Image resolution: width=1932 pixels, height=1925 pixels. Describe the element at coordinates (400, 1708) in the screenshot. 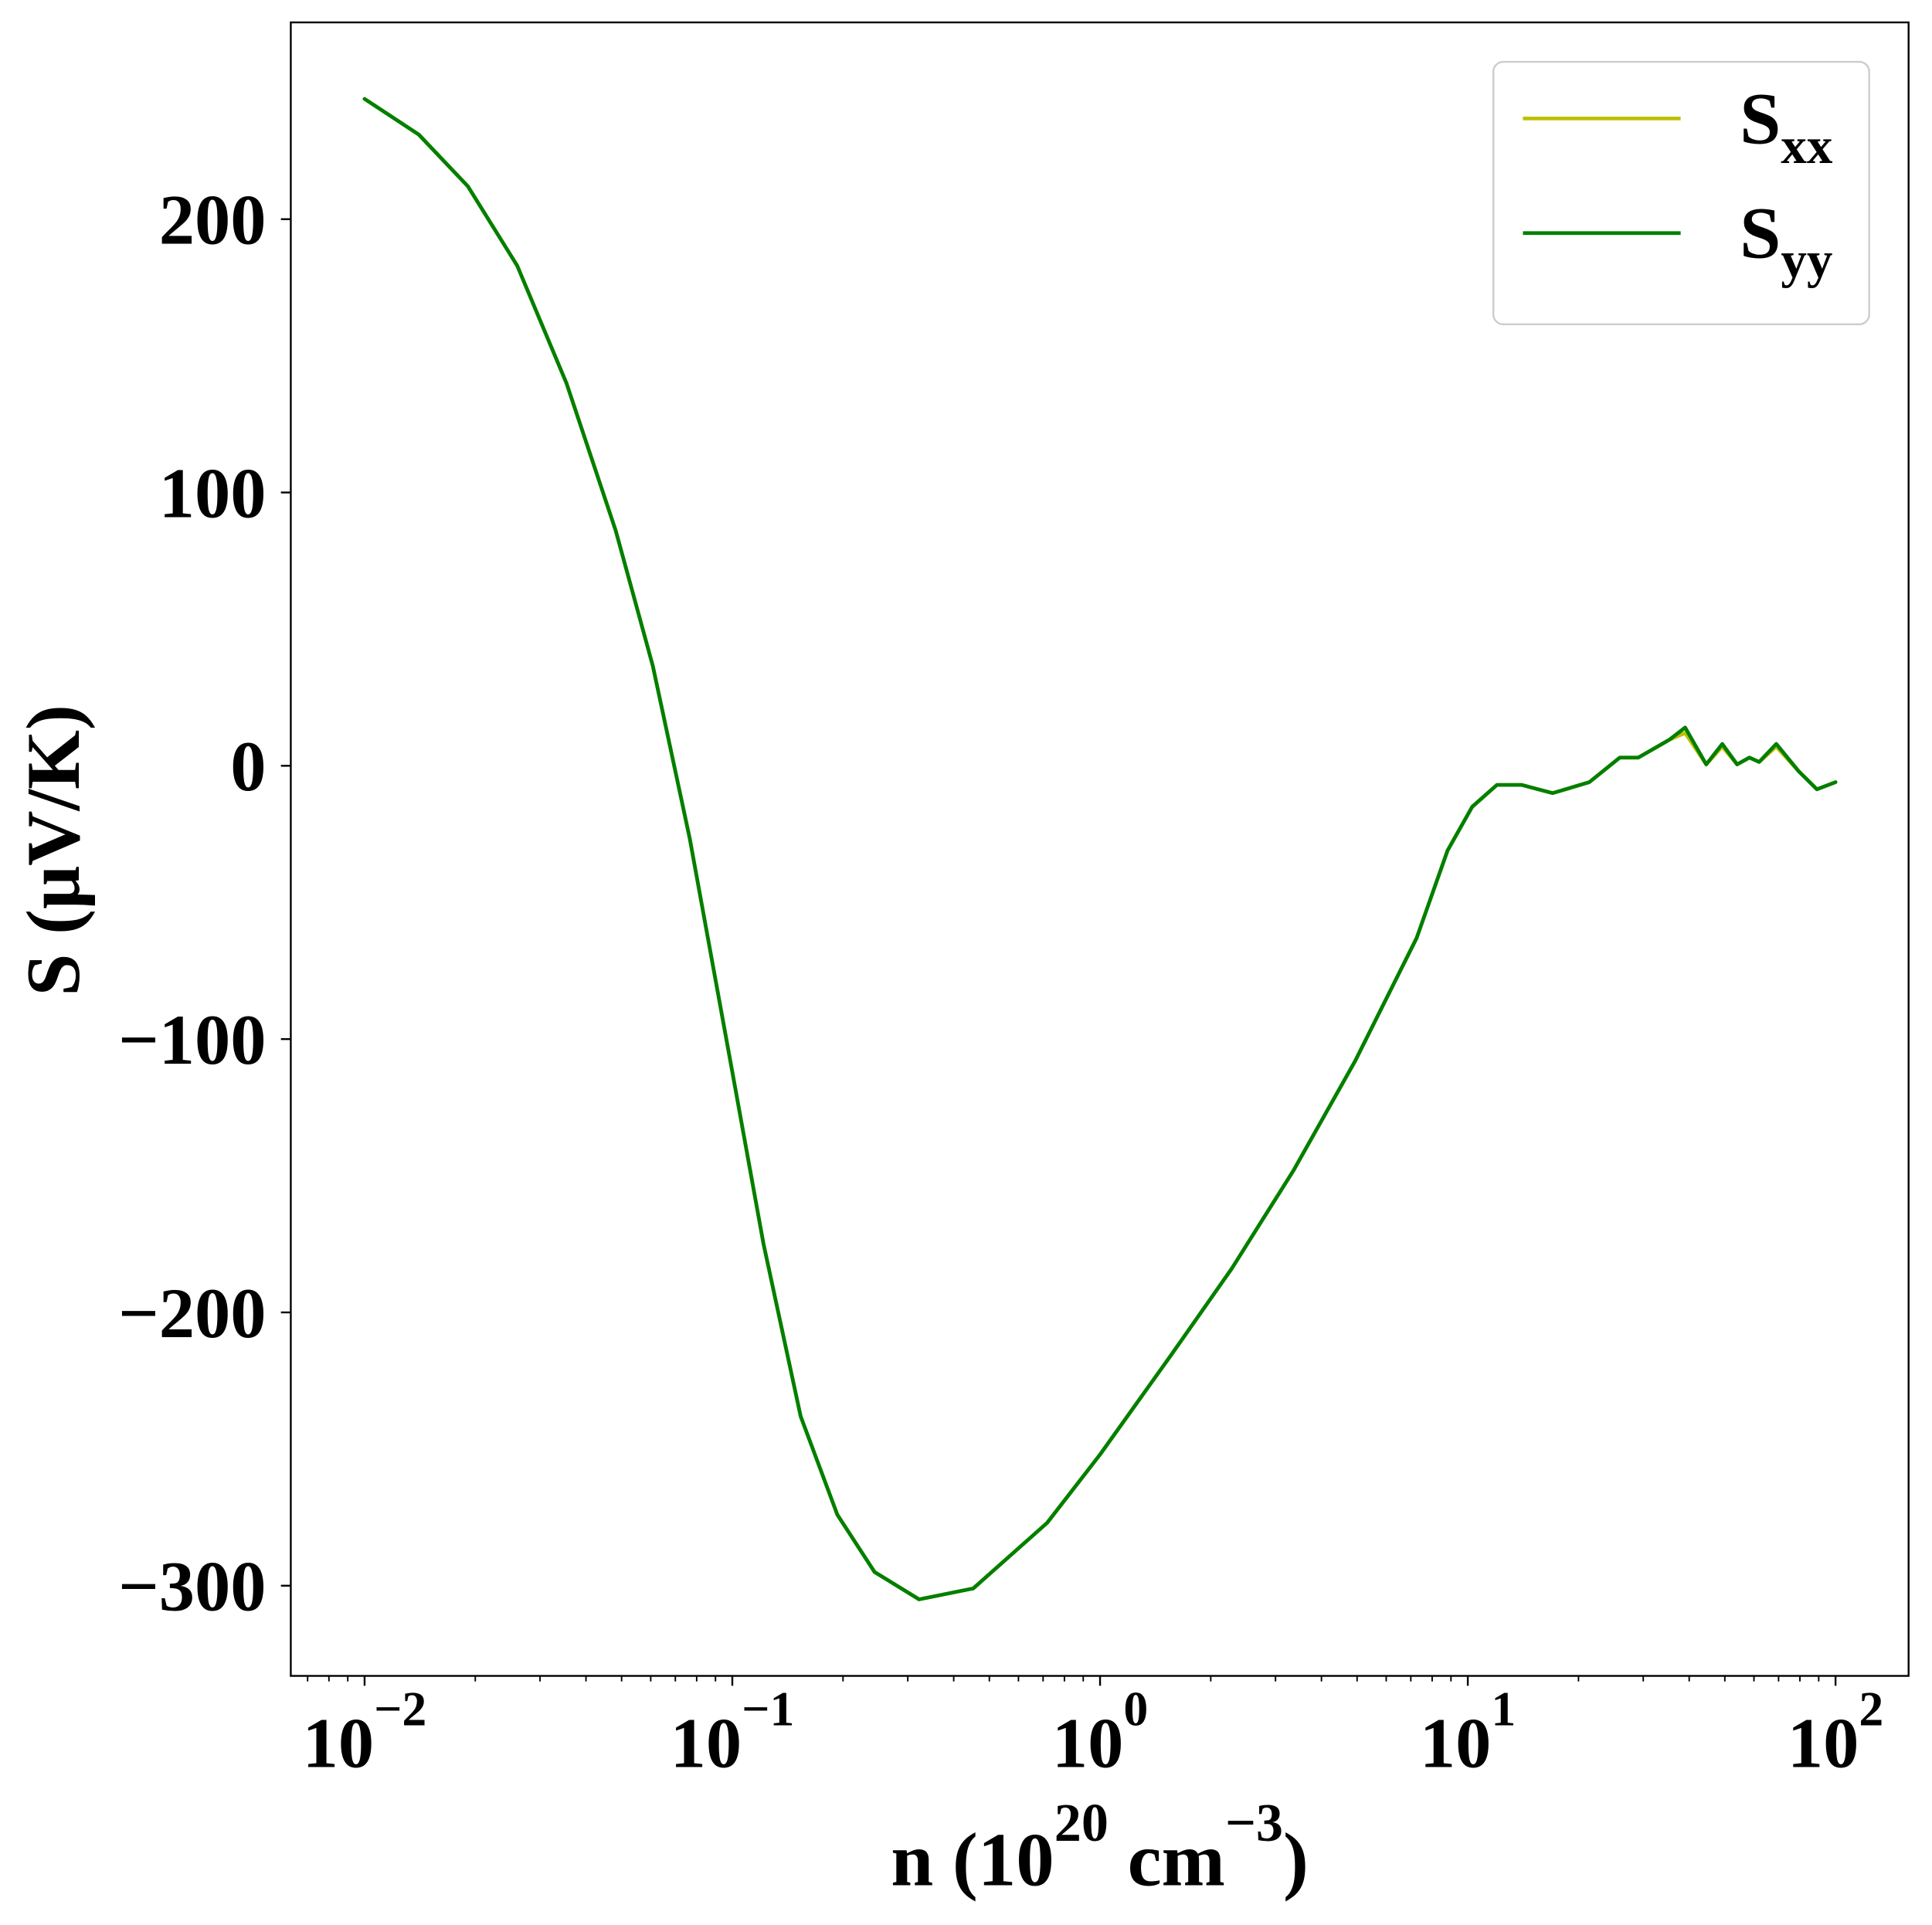

I see `x-tick-exponent: −2` at that location.